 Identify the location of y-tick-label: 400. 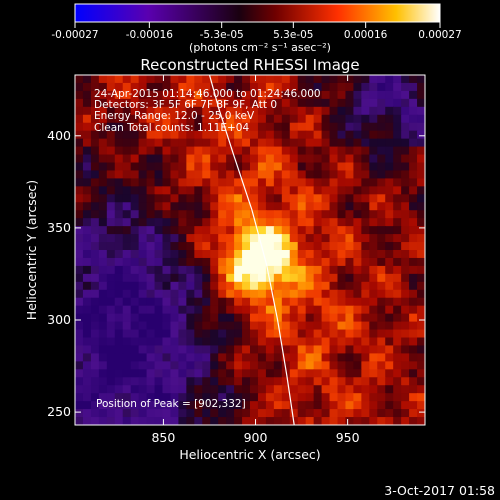
(59, 135).